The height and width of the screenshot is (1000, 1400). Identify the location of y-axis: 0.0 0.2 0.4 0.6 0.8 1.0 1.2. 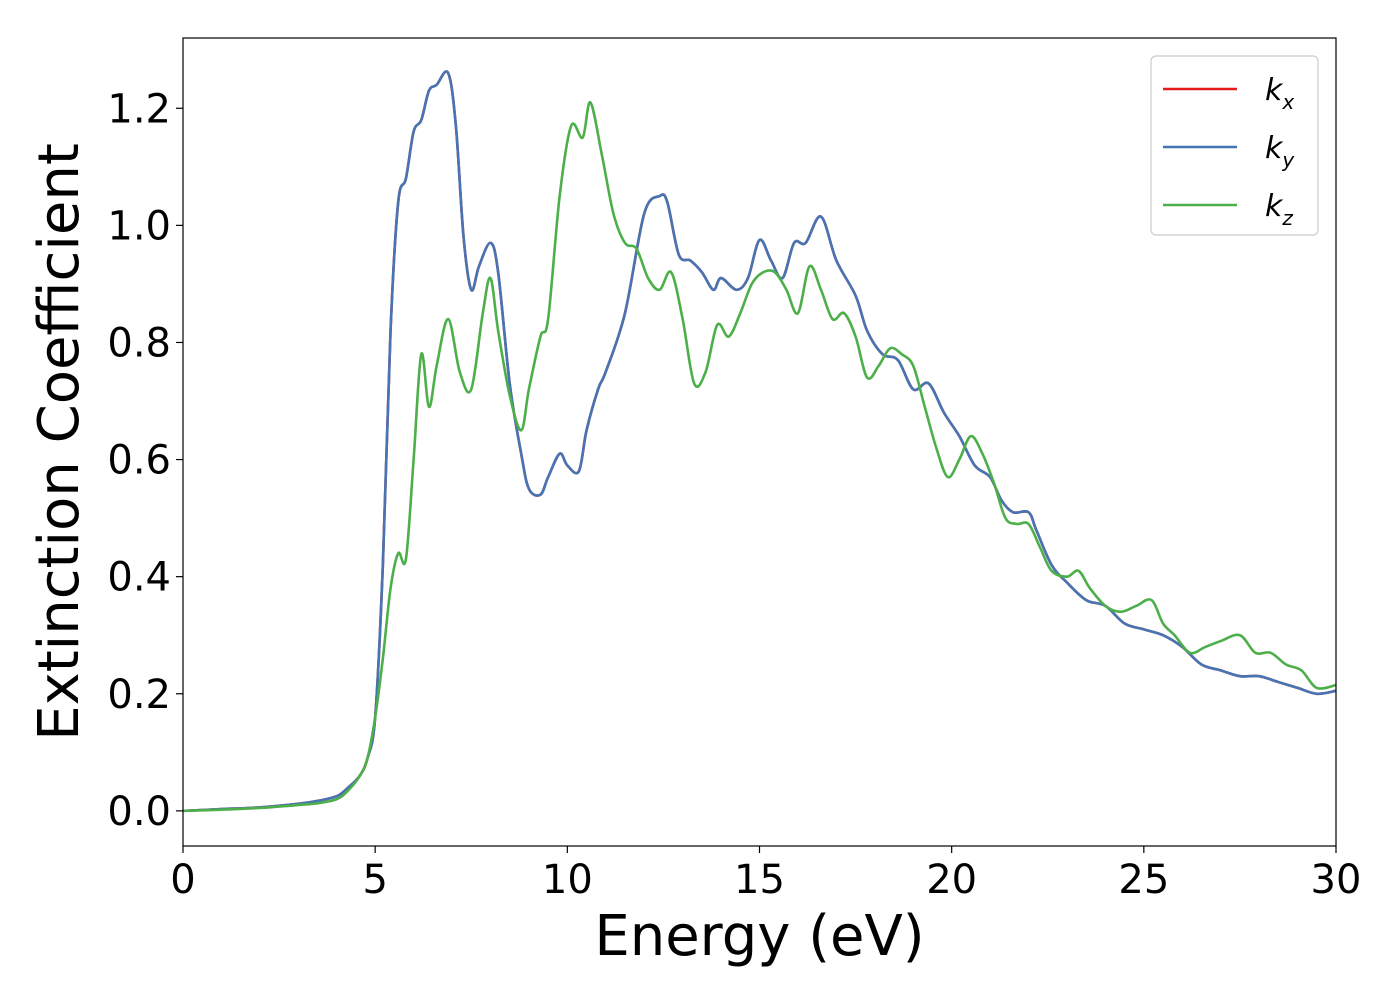
(145, 460).